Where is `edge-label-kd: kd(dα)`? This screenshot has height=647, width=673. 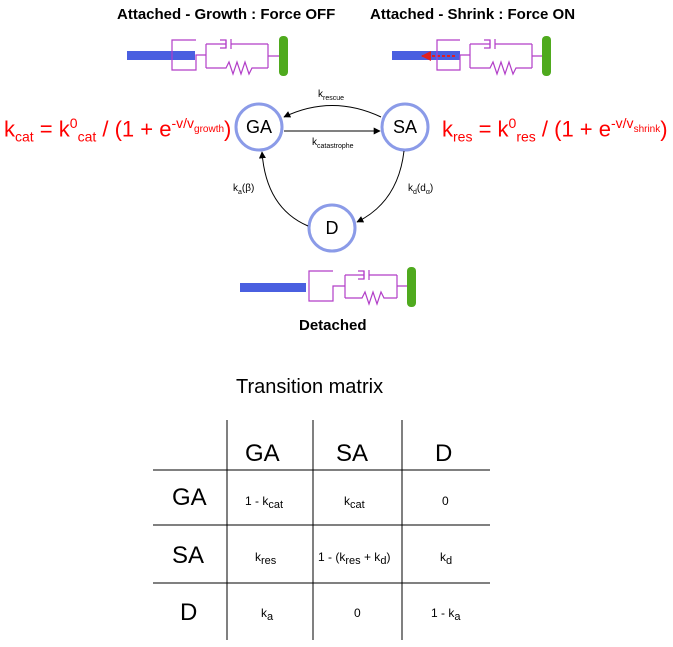 edge-label-kd: kd(dα) is located at coordinates (421, 189).